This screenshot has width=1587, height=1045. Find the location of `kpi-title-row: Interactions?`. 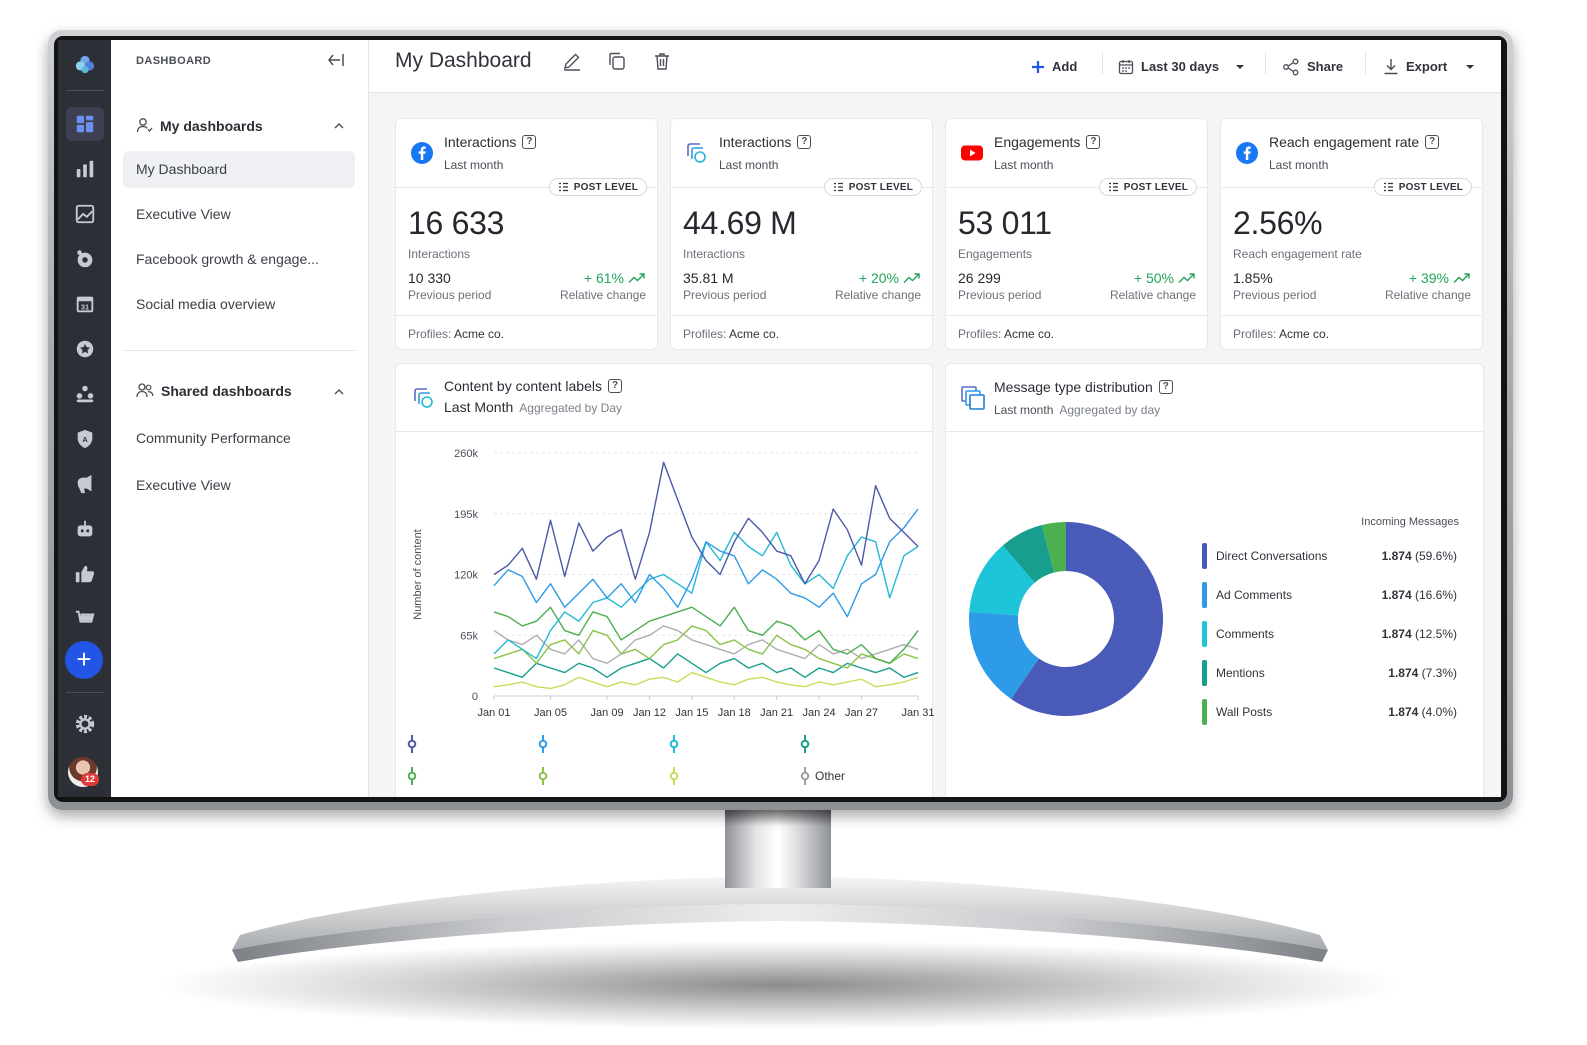

kpi-title-row: Interactions? is located at coordinates (765, 142).